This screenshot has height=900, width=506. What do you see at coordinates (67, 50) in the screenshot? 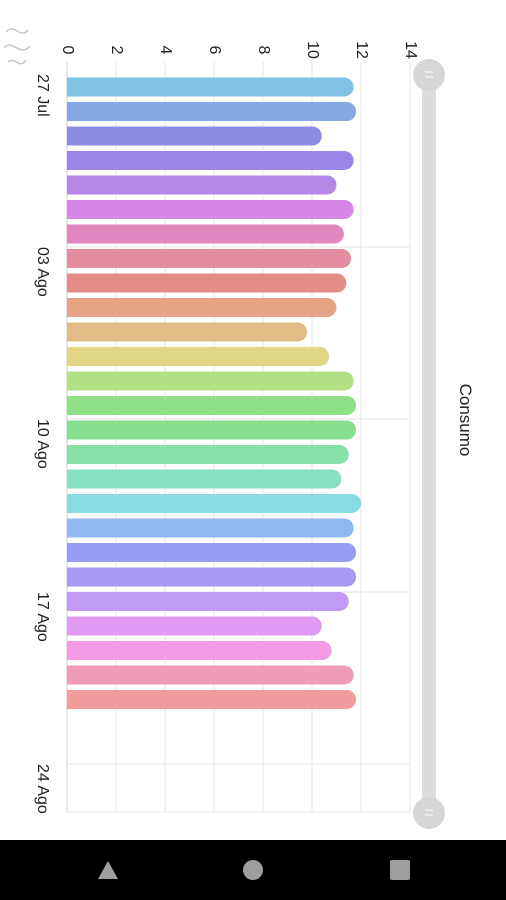
I see `value-tick-label: 0` at bounding box center [67, 50].